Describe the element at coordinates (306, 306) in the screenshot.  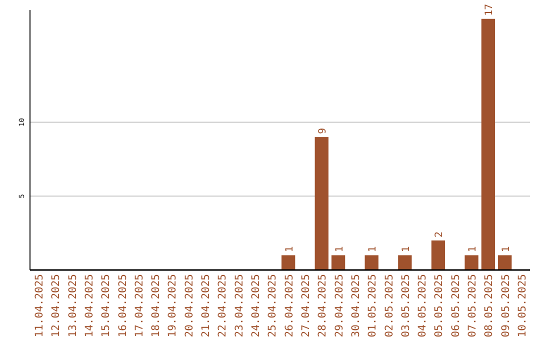
I see `x-tick-label: 27.04.2025` at that location.